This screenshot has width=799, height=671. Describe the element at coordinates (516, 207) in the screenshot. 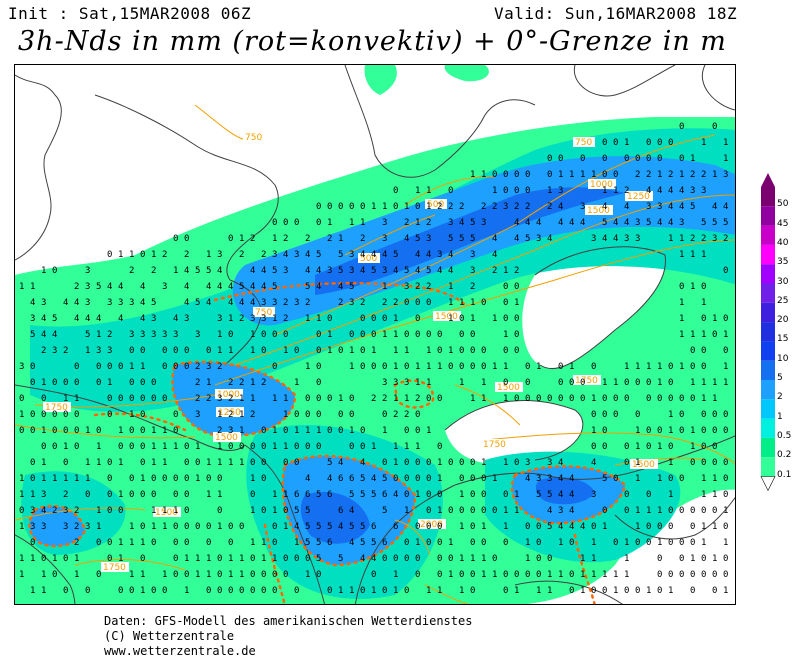

I see `precip-value: 2` at that location.